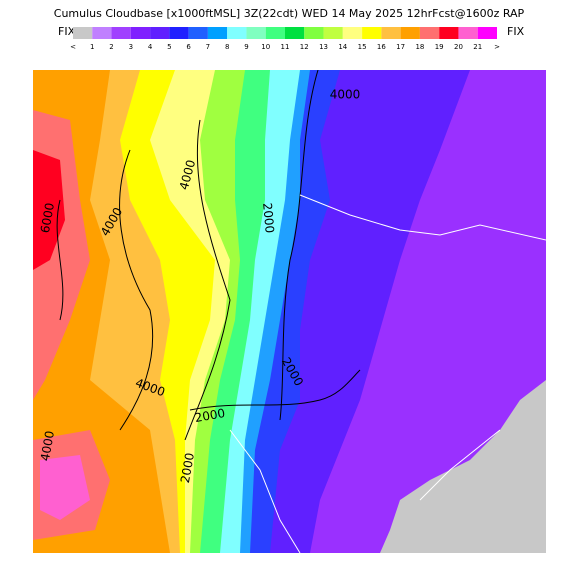  I want to click on fix-right: FIX, so click(516, 31).